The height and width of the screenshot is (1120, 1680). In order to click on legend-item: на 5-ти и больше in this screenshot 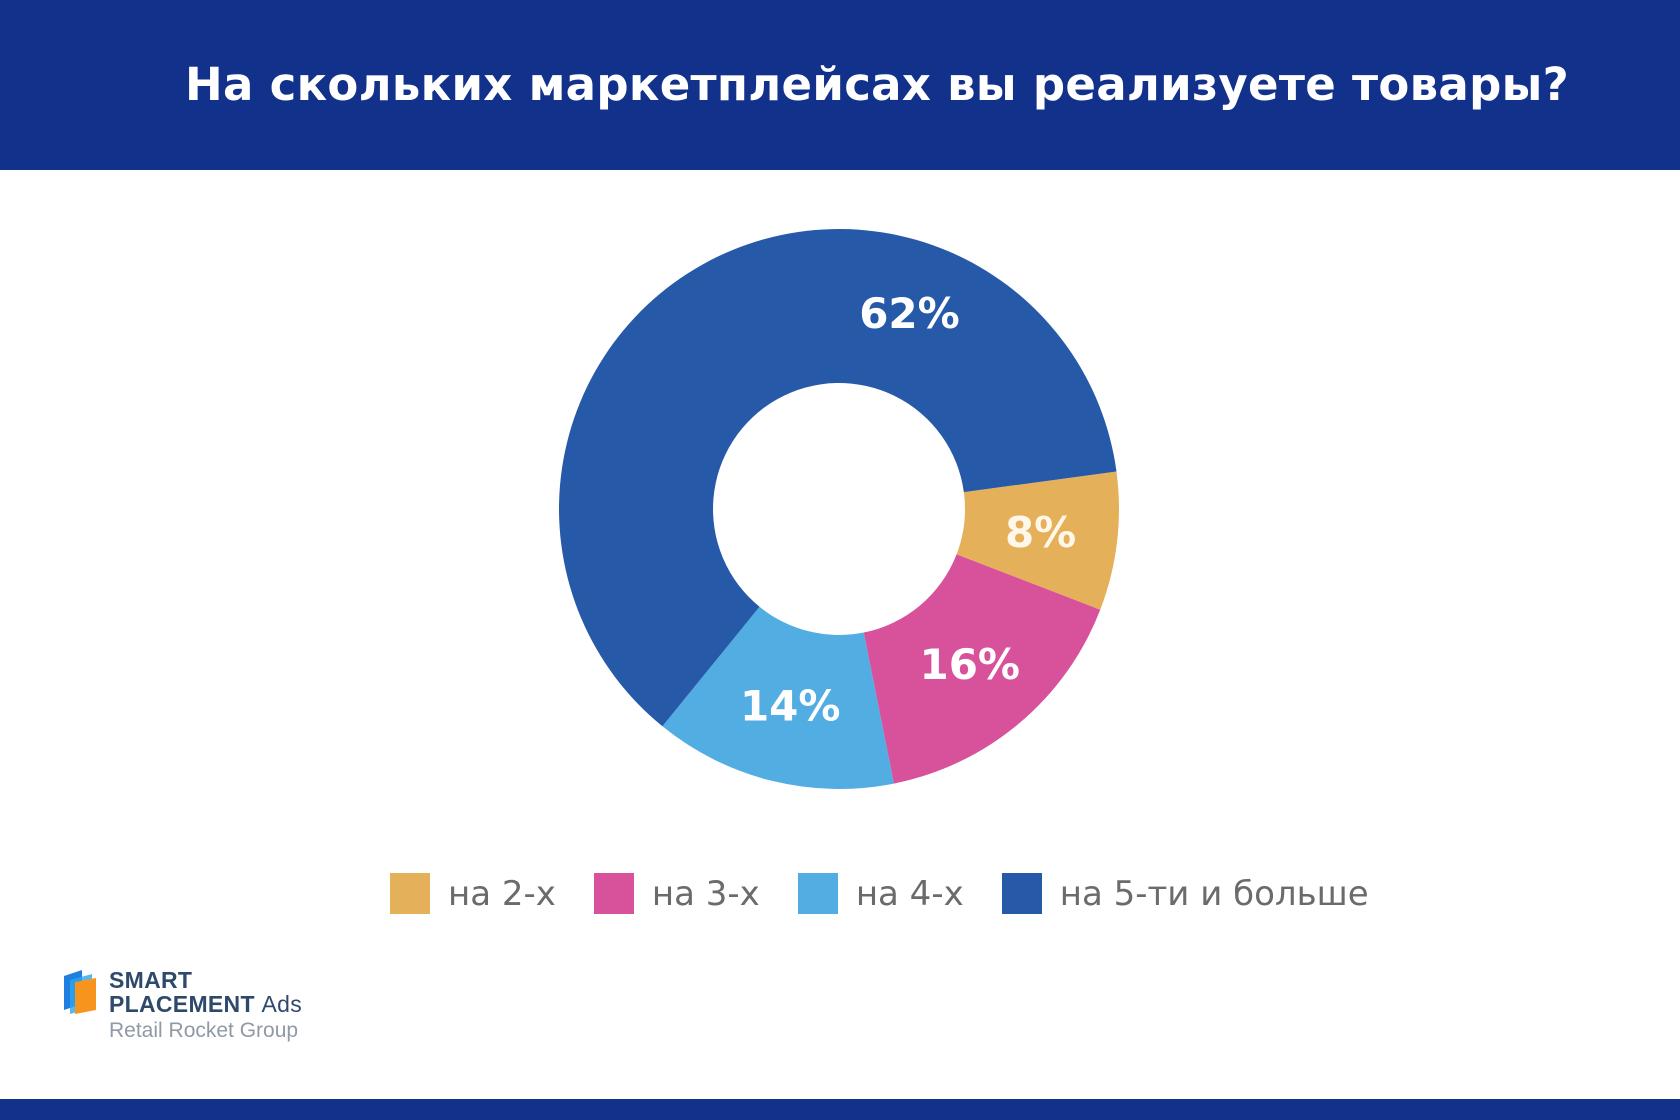, I will do `click(1185, 893)`.